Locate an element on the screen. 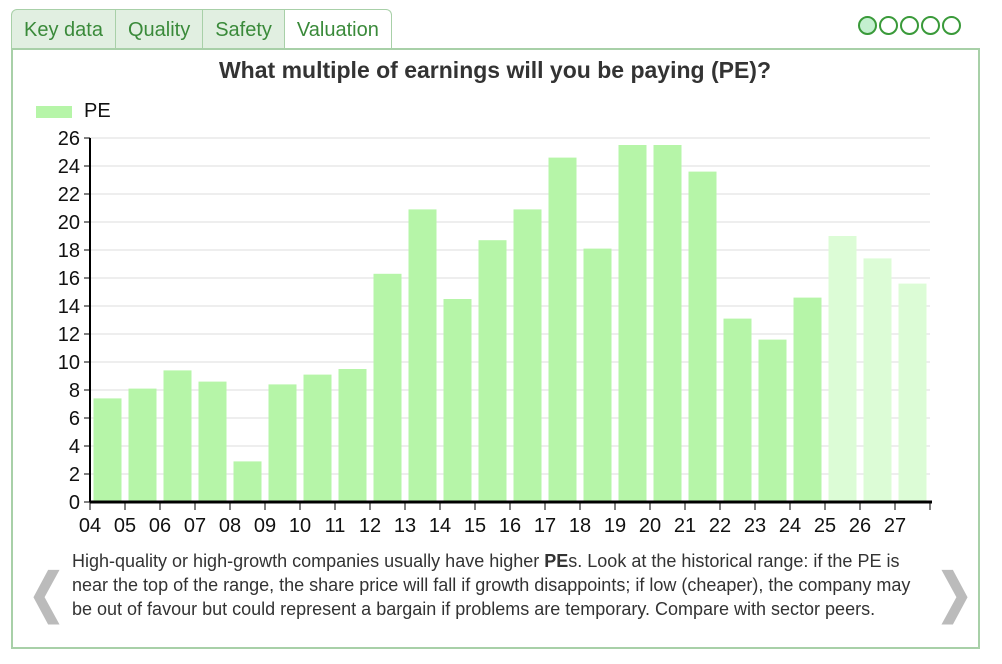 The image size is (1002, 664). legend-label: PE is located at coordinates (97, 111).